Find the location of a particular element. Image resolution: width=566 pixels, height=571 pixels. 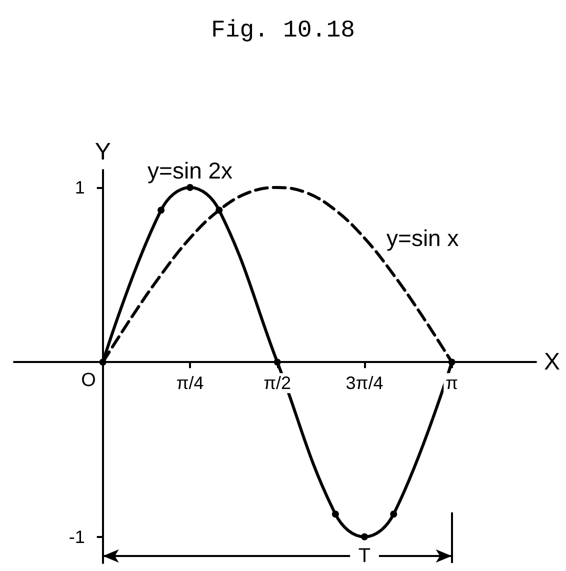

series-label: y=sin x is located at coordinates (423, 238).